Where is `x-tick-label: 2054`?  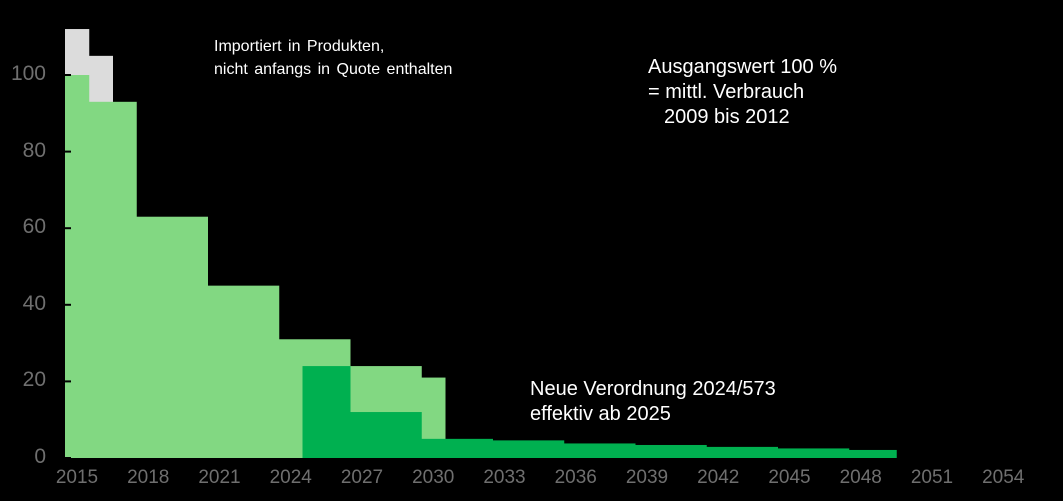 x-tick-label: 2054 is located at coordinates (1003, 477).